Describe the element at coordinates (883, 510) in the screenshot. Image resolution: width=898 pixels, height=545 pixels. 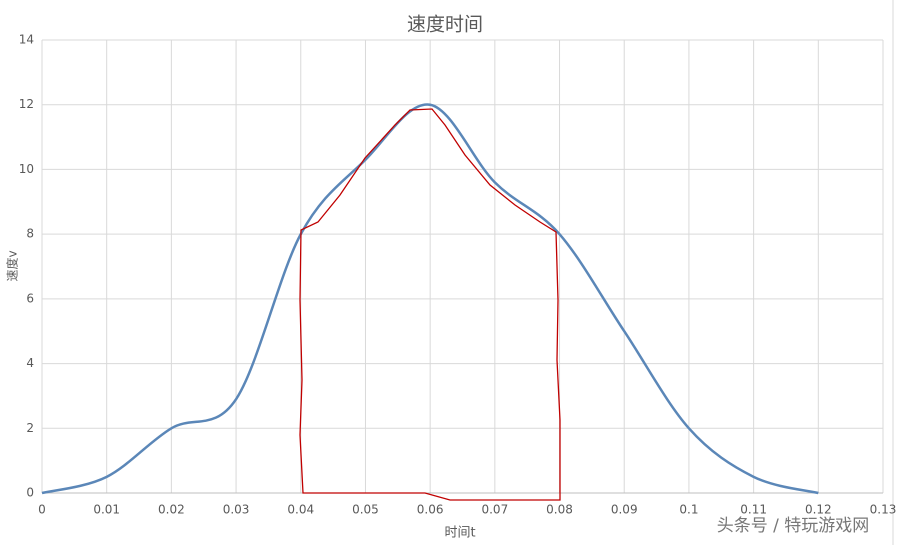
I see `x-tick-label: 0.13` at that location.